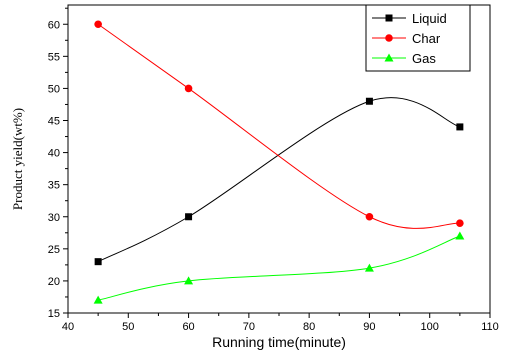 Image resolution: width=507 pixels, height=356 pixels. I want to click on y-tick-label: 60, so click(54, 25).